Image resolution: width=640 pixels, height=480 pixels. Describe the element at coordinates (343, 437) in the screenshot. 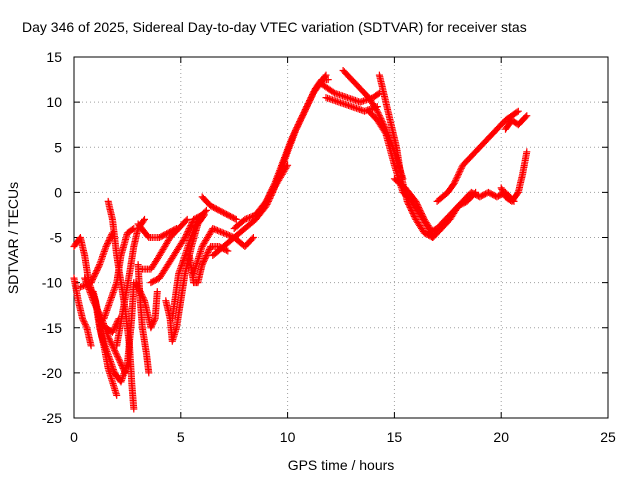

I see `x-tick-labels: 0 5 10 15 20 25` at that location.